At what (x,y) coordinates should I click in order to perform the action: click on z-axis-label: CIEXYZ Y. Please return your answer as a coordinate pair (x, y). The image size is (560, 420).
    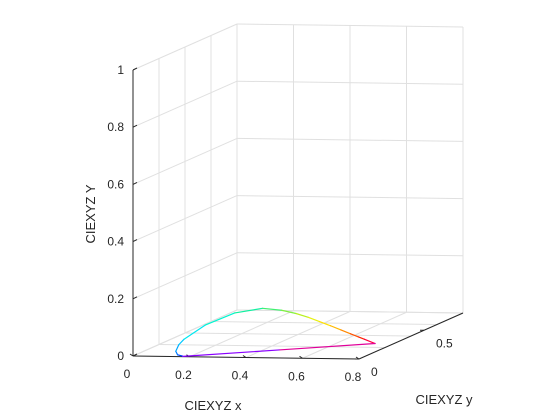
    Looking at the image, I should click on (90, 213).